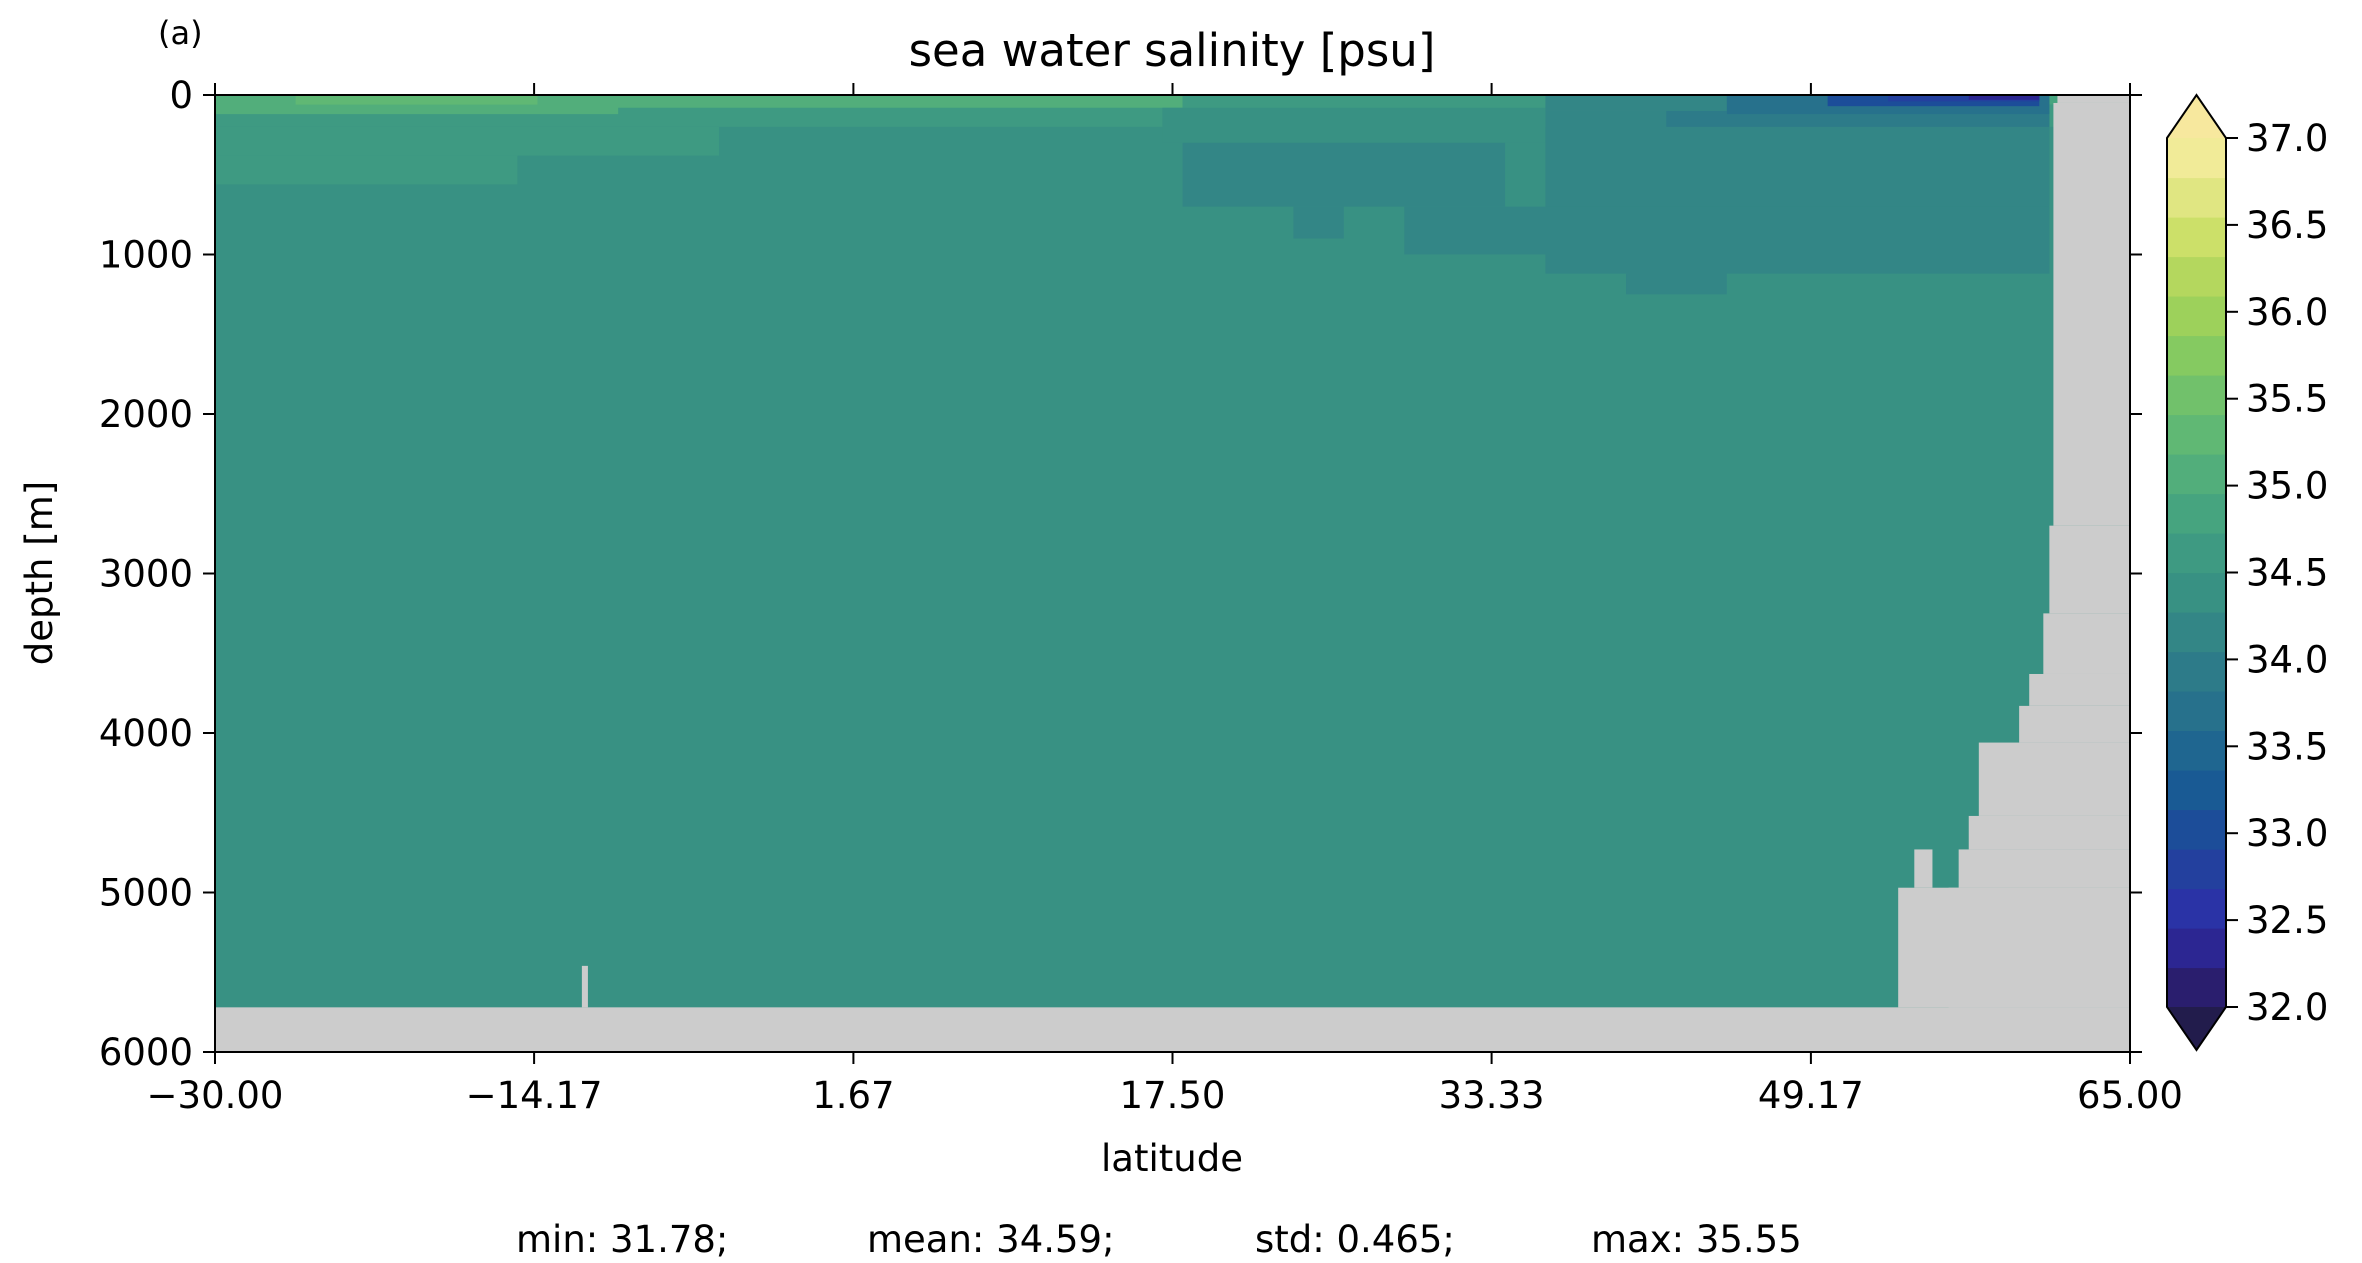 The height and width of the screenshot is (1263, 2362). What do you see at coordinates (622, 1239) in the screenshot?
I see `stat-min: min: 31.78;` at bounding box center [622, 1239].